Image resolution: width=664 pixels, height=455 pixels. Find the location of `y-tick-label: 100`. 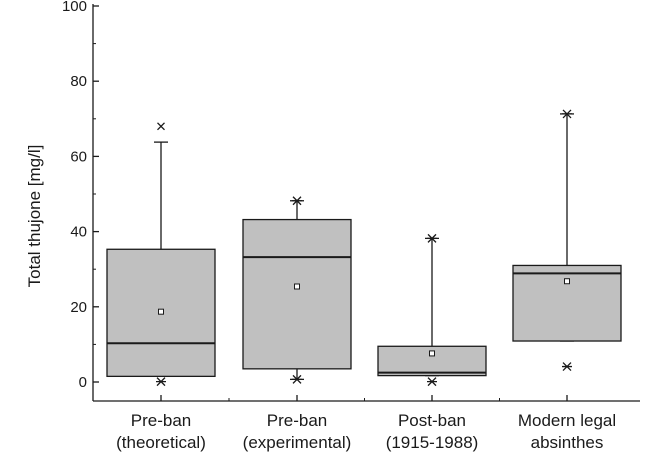

y-tick-label: 100 is located at coordinates (74, 7).